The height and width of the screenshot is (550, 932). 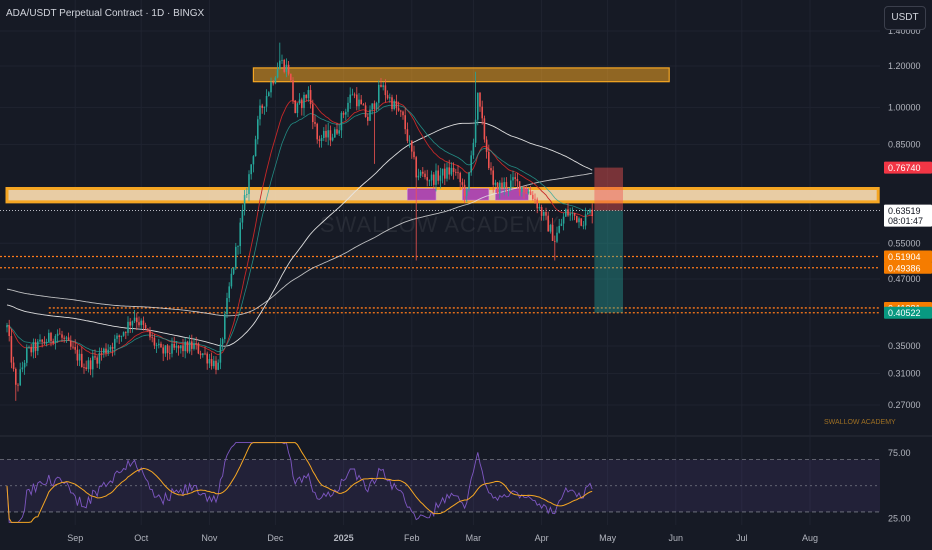 I want to click on currency-button: USDT, so click(x=905, y=18).